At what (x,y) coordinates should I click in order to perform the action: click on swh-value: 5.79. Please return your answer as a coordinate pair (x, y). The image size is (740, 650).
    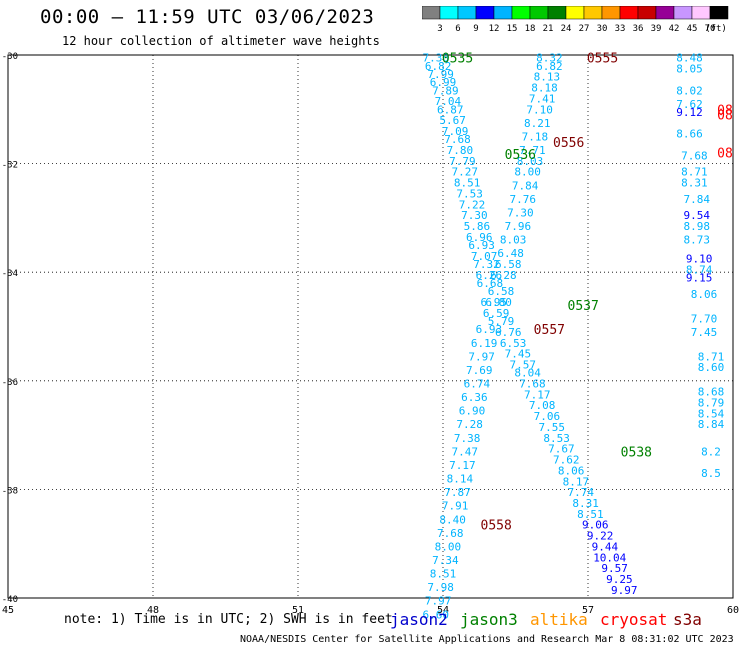
    Looking at the image, I should click on (501, 321).